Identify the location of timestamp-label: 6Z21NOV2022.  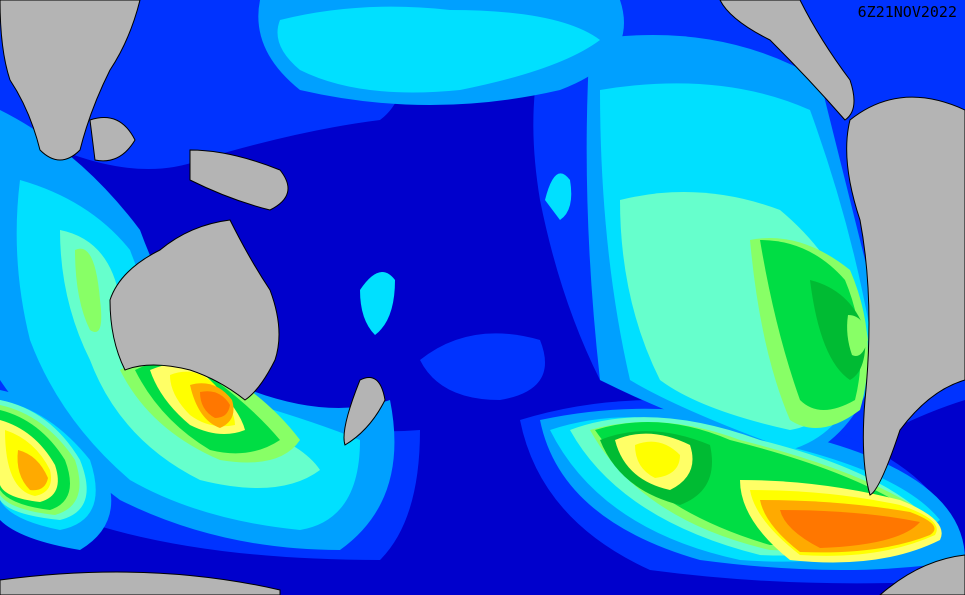
(907, 12).